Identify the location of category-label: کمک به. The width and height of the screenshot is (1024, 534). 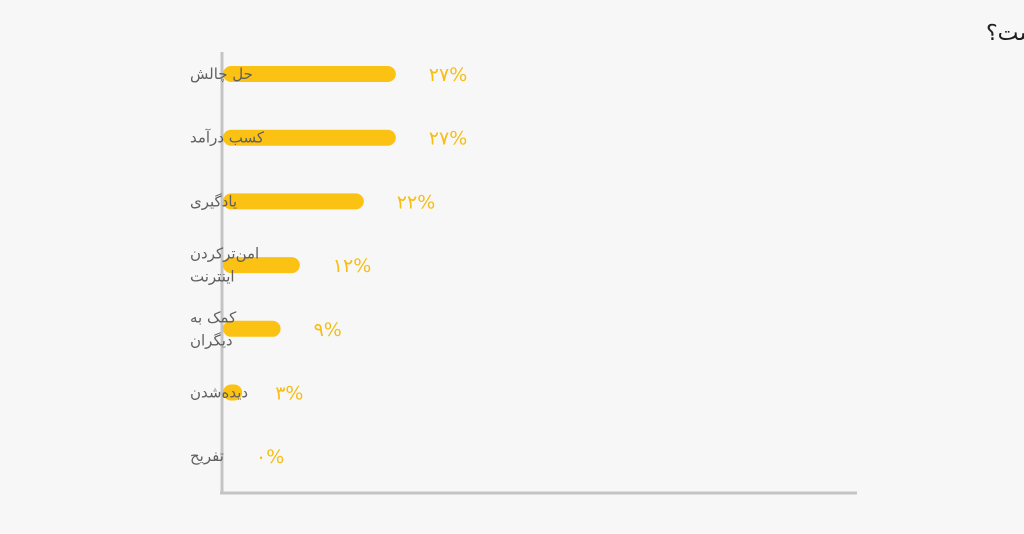
(213, 317).